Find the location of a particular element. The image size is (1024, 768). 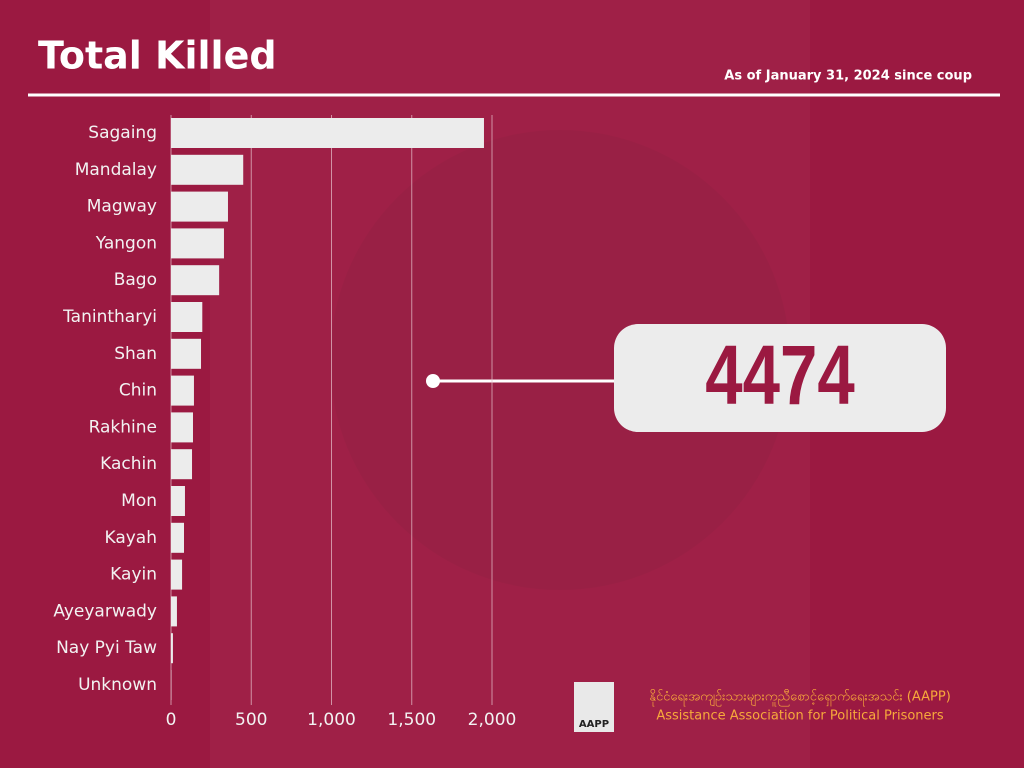

x-tick-label: 1,500 is located at coordinates (411, 720).